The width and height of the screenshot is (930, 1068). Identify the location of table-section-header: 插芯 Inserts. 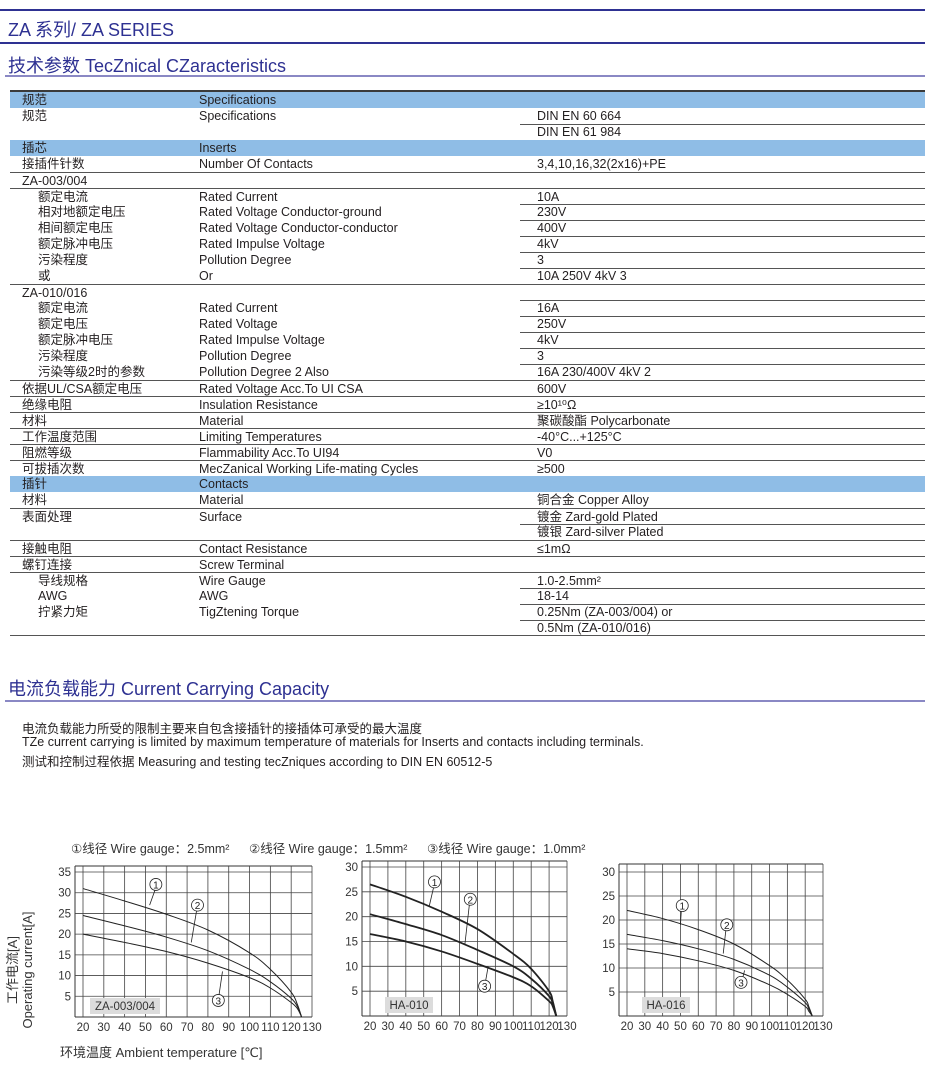
(467, 148).